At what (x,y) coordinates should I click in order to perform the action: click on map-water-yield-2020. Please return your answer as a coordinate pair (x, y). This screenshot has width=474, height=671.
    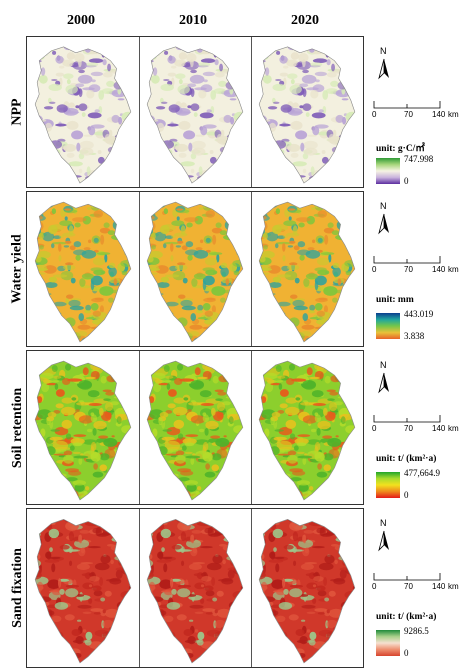
    Looking at the image, I should click on (307, 272).